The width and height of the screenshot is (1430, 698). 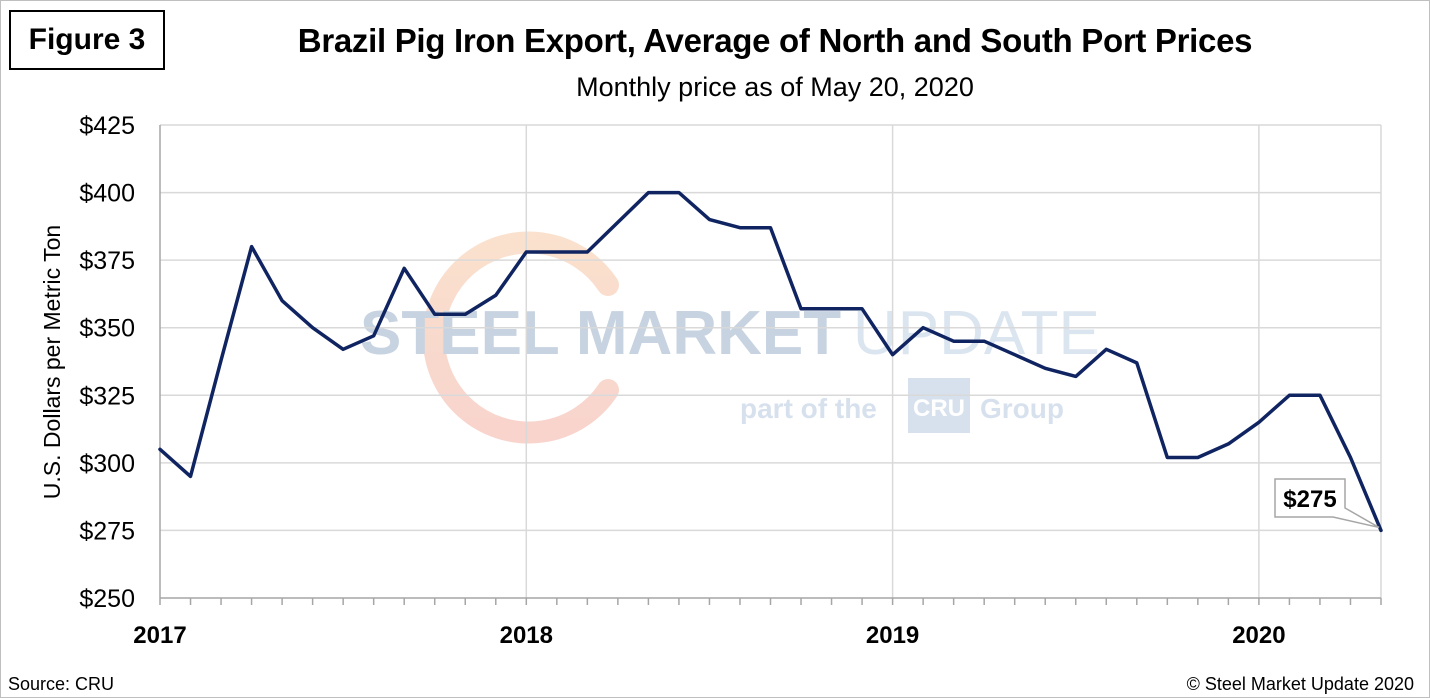 I want to click on y-tick-labels: $250 $275 $300 $325 $350 $375 $400 $425, so click(x=107, y=362).